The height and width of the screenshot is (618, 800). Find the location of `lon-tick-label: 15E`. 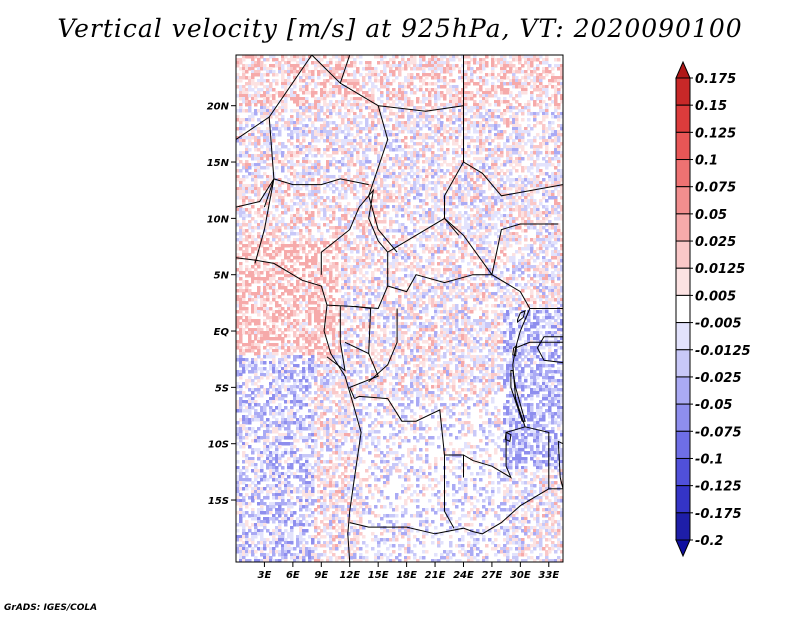

lon-tick-label: 15E is located at coordinates (378, 575).